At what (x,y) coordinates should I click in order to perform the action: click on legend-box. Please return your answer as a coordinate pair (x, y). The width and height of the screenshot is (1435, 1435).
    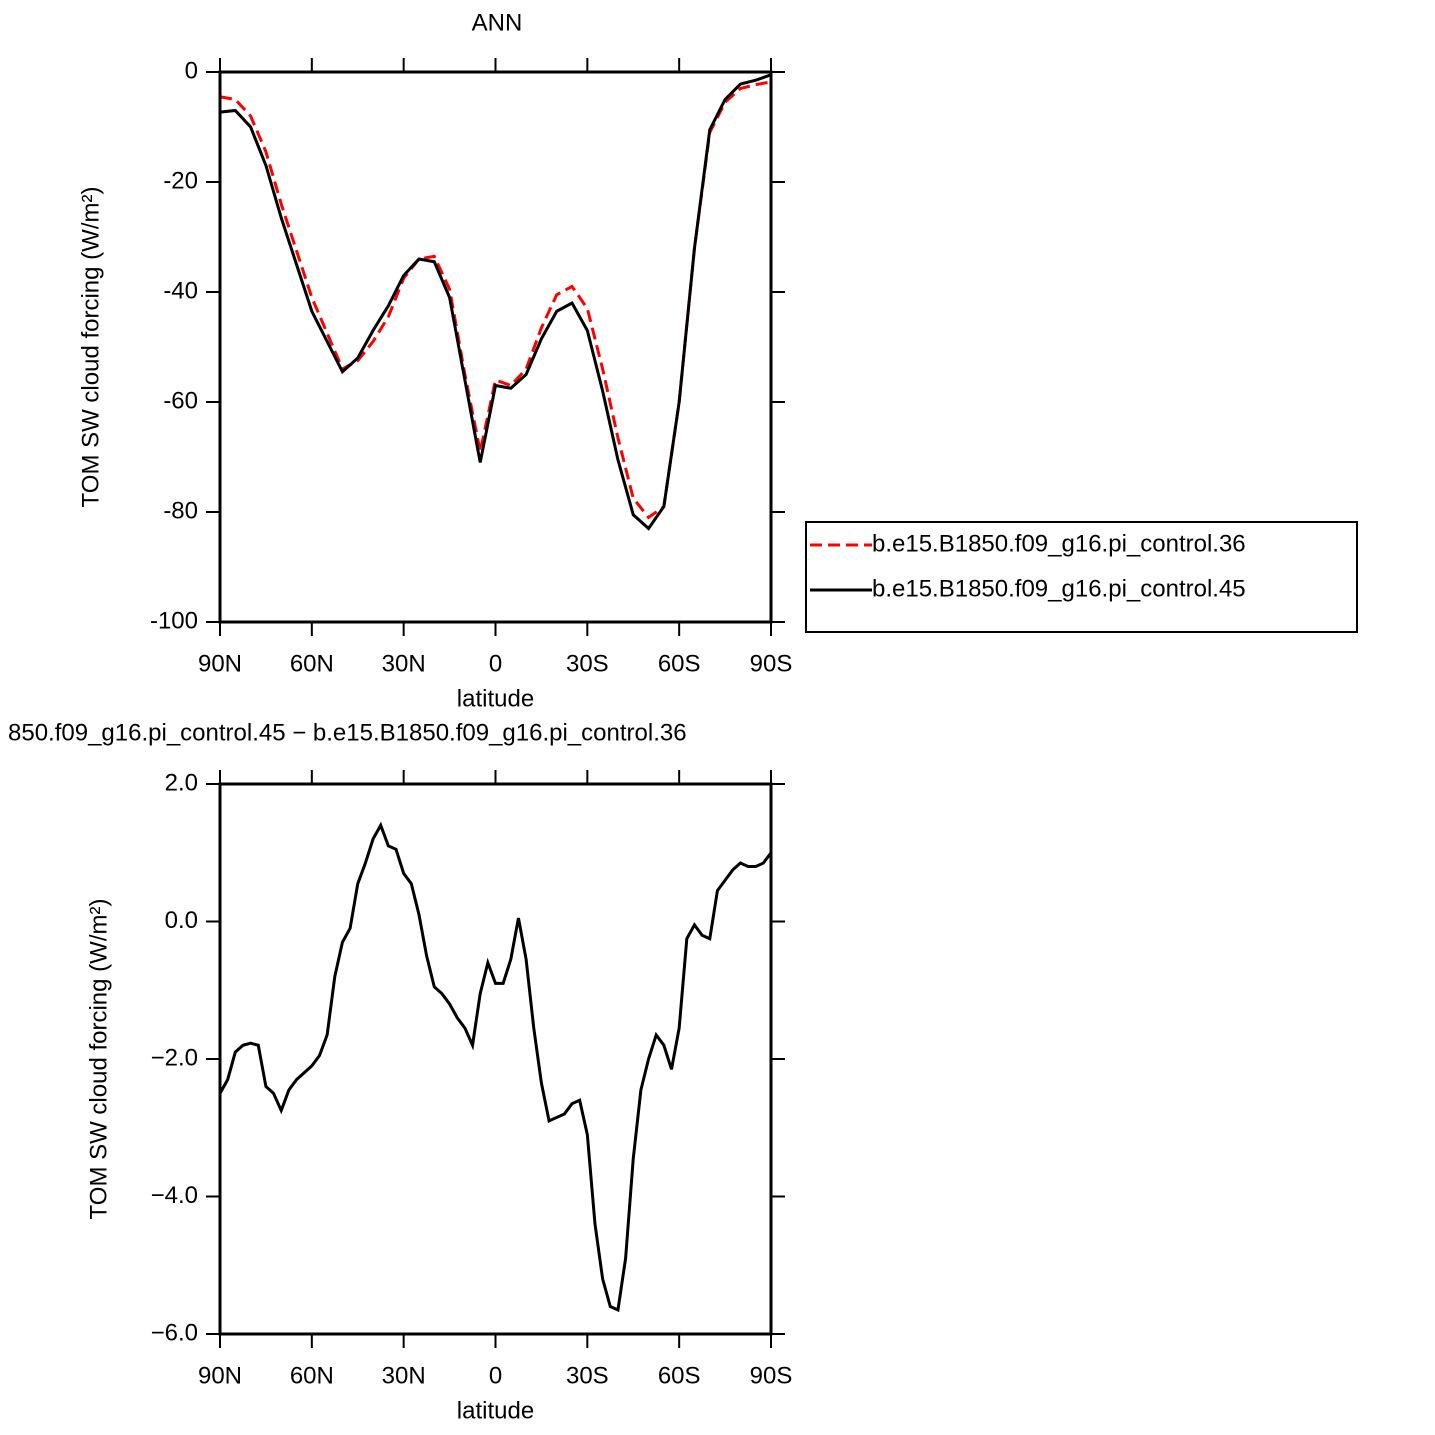
    Looking at the image, I should click on (1081, 577).